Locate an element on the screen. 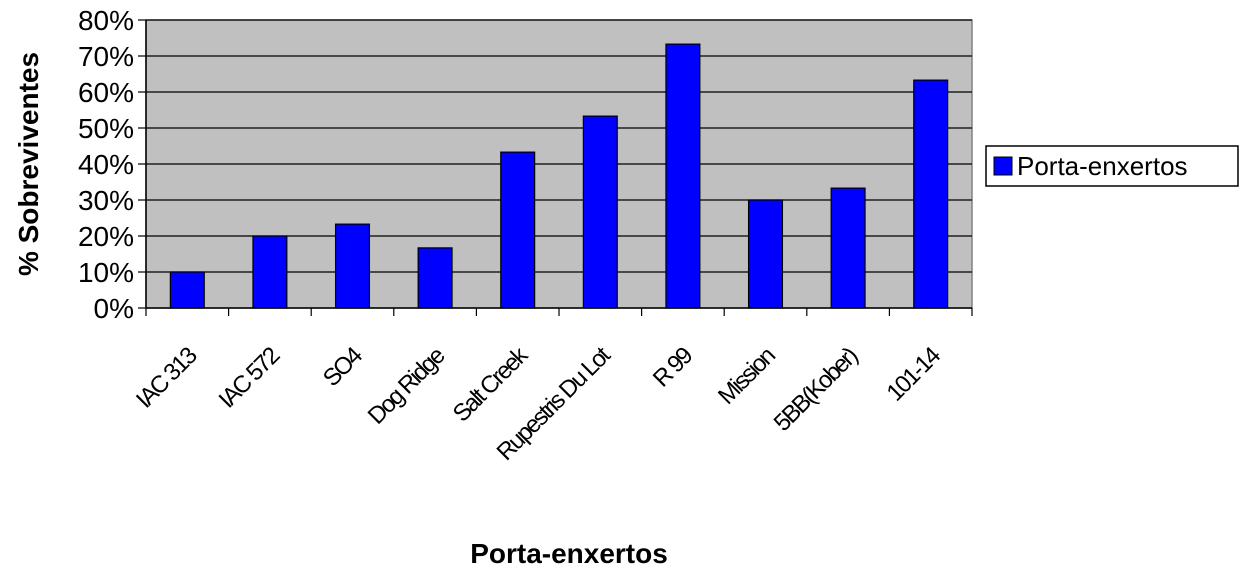 The width and height of the screenshot is (1248, 581). bar-rupestris-du-lot is located at coordinates (600, 212).